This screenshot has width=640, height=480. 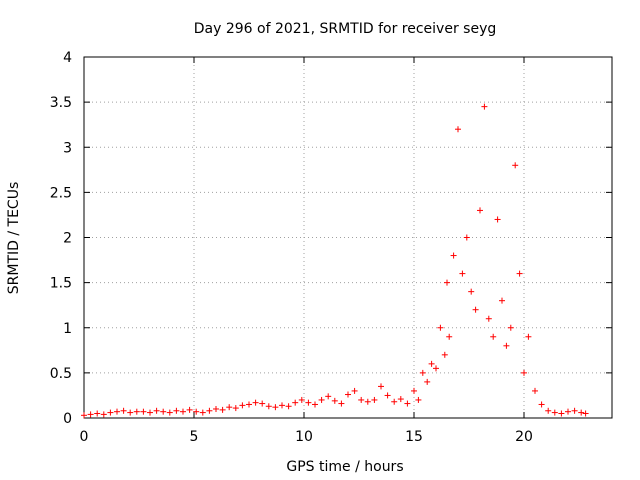 I want to click on x-axis-label: GPS time / hours, so click(x=344, y=467).